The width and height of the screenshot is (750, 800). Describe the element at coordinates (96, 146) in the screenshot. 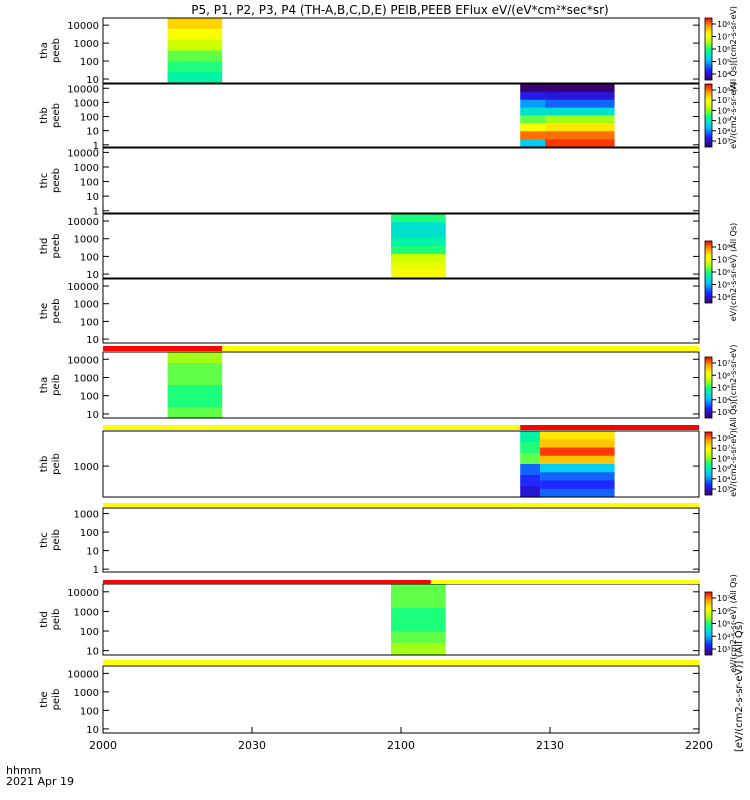

I see `y-tick-label: 1` at that location.